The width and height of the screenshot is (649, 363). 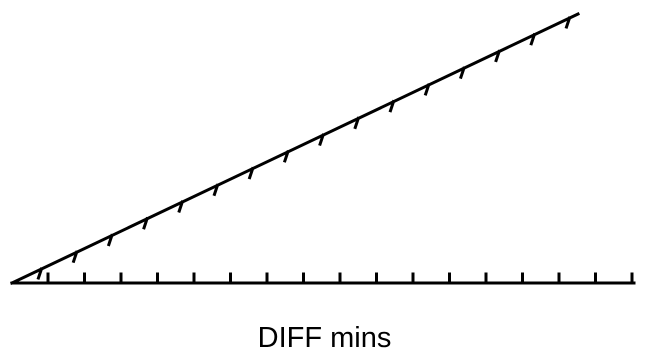 What do you see at coordinates (323, 278) in the screenshot?
I see `baseline-axis` at bounding box center [323, 278].